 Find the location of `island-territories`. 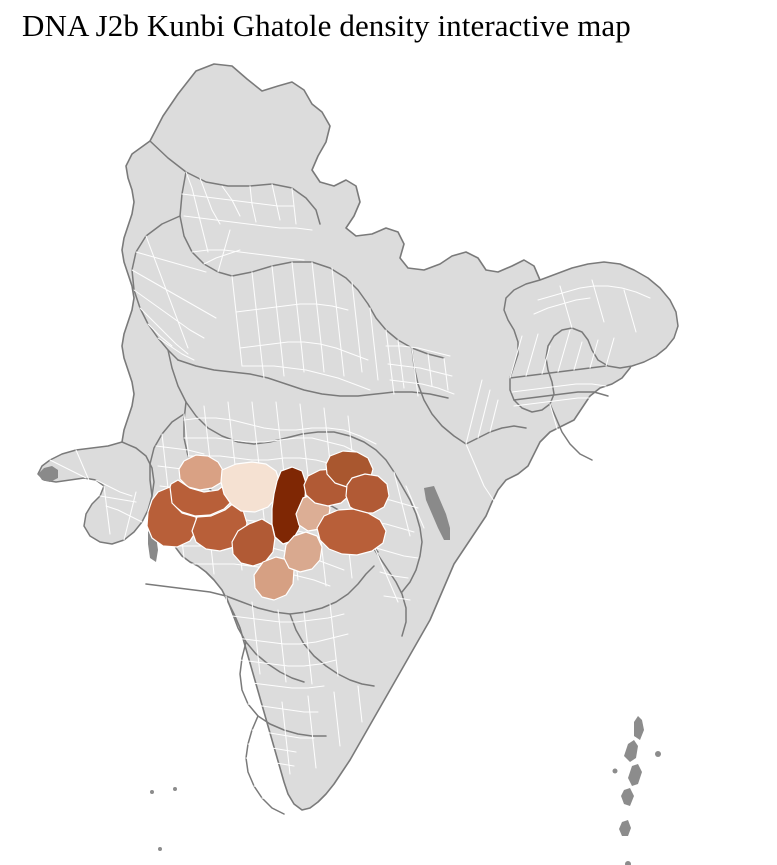

island-territories is located at coordinates (405, 790).